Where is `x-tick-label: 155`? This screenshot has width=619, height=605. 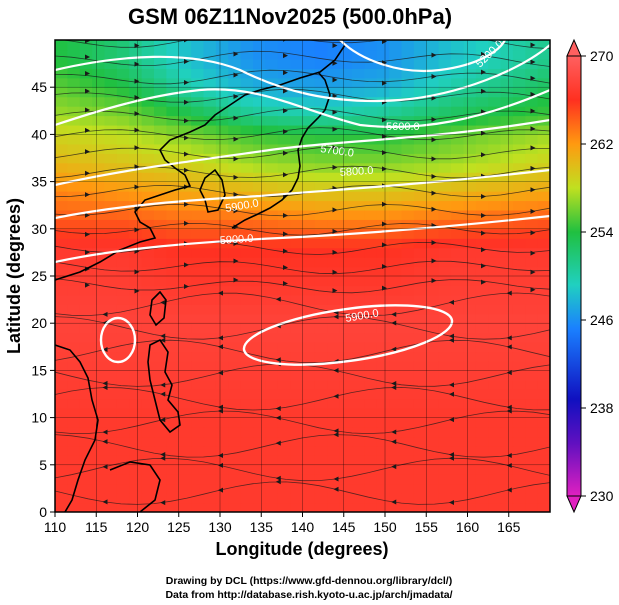
x-tick-label: 155 is located at coordinates (427, 527).